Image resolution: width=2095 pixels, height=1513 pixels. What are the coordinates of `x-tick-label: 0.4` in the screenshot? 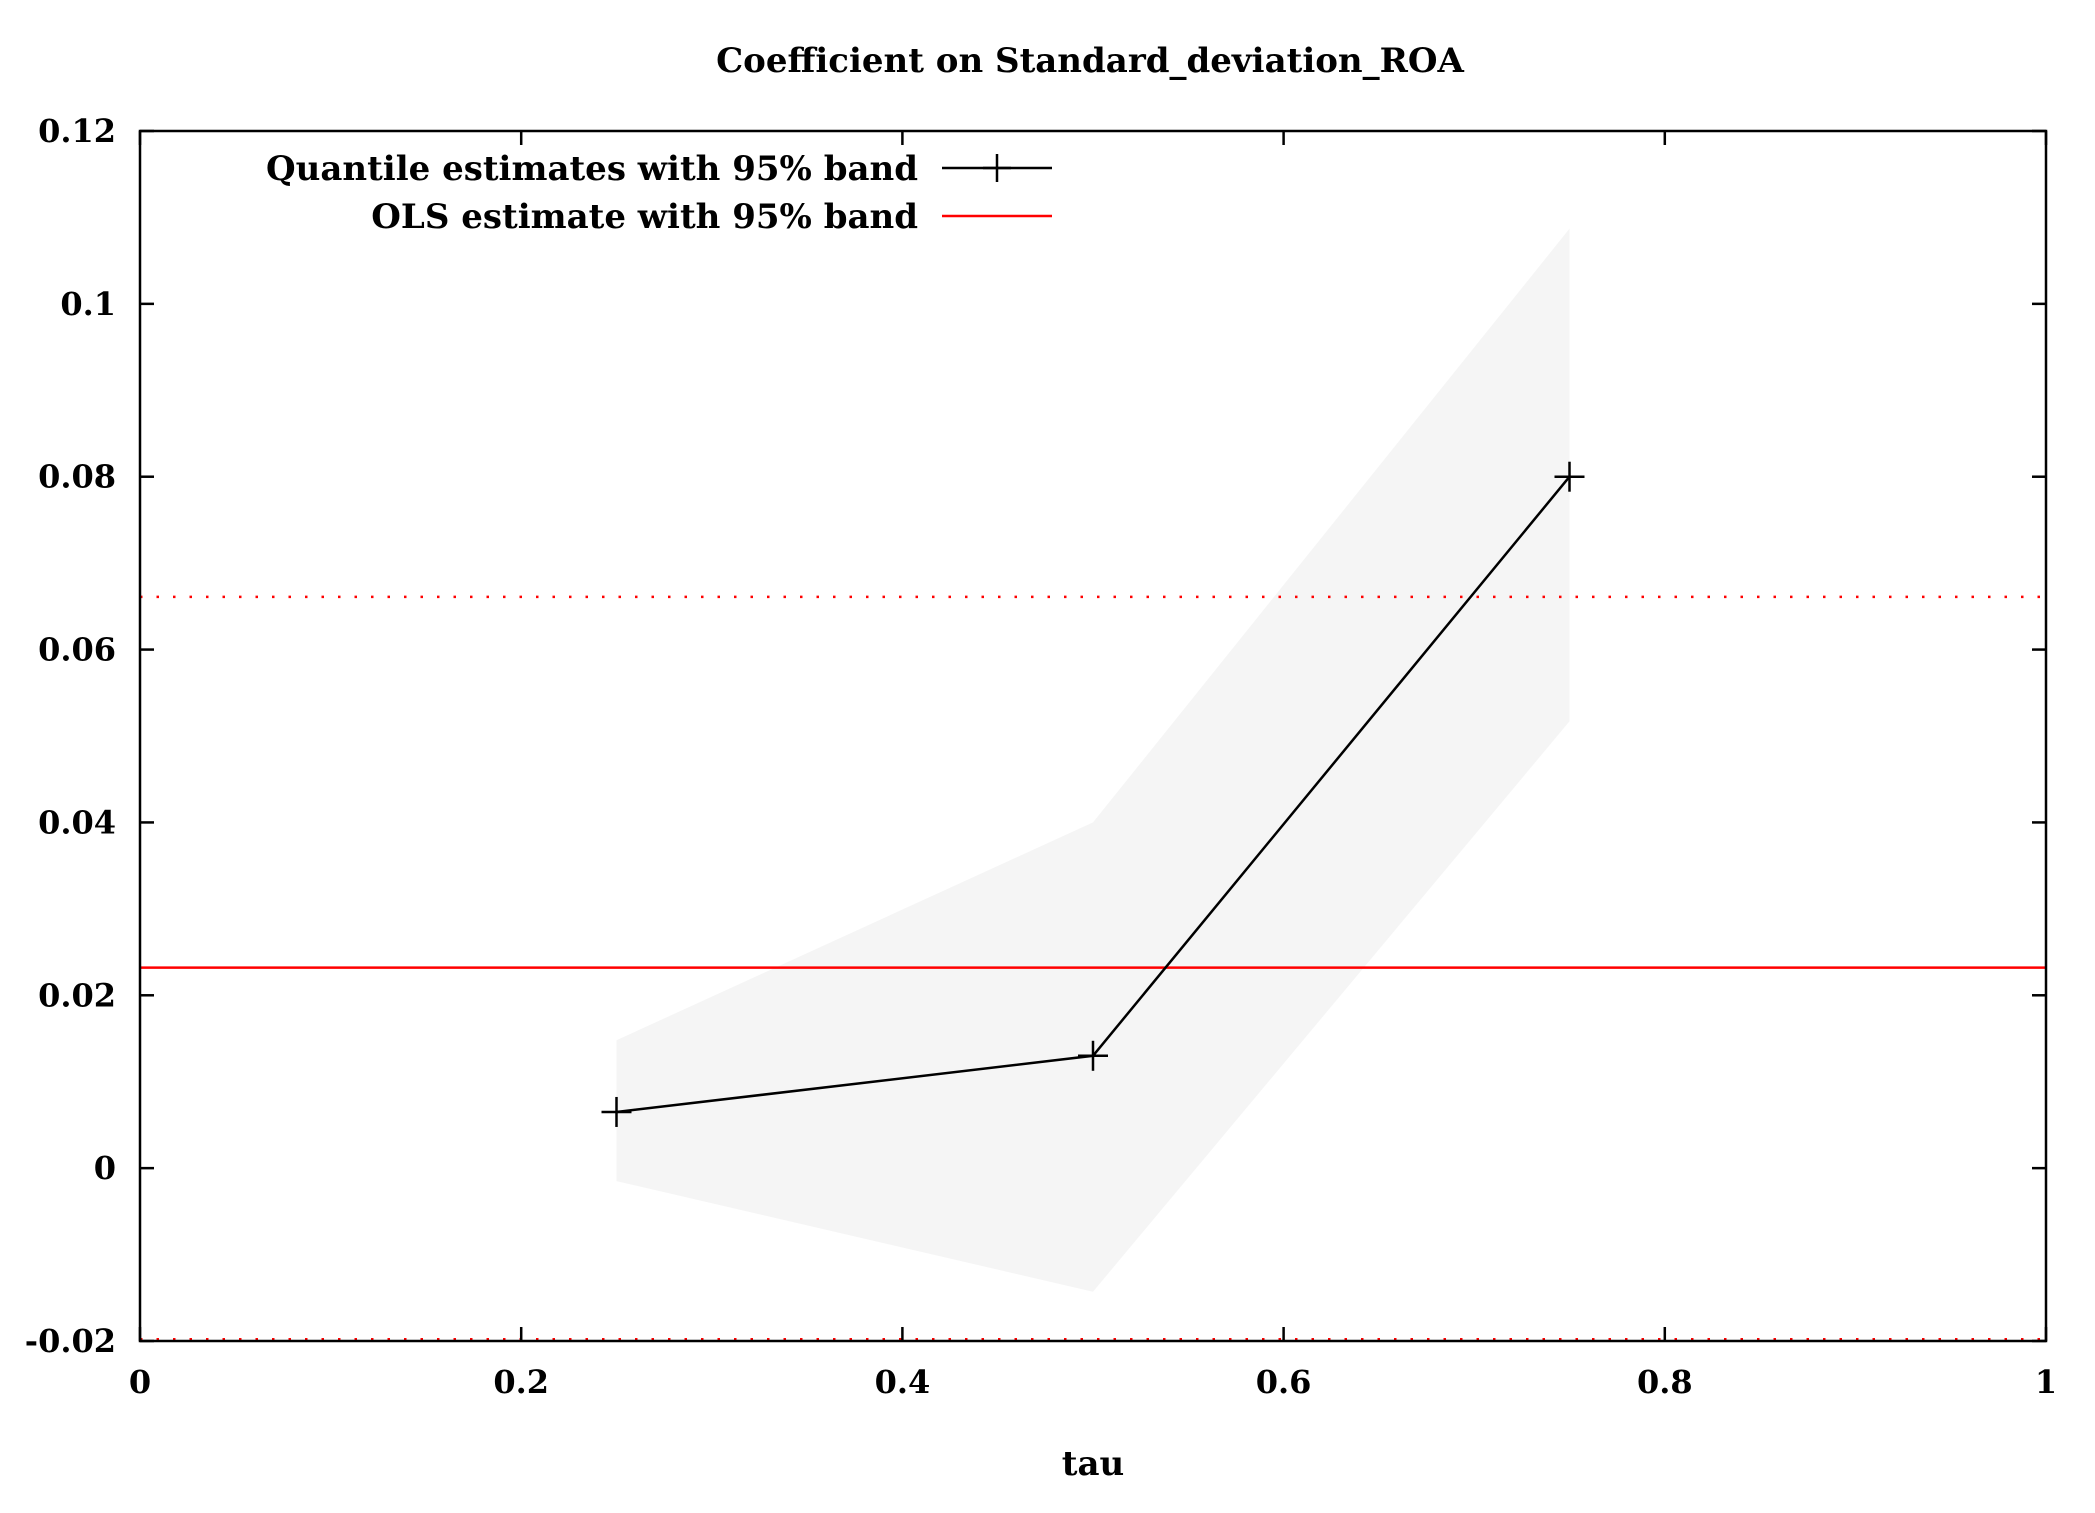 It's located at (903, 1382).